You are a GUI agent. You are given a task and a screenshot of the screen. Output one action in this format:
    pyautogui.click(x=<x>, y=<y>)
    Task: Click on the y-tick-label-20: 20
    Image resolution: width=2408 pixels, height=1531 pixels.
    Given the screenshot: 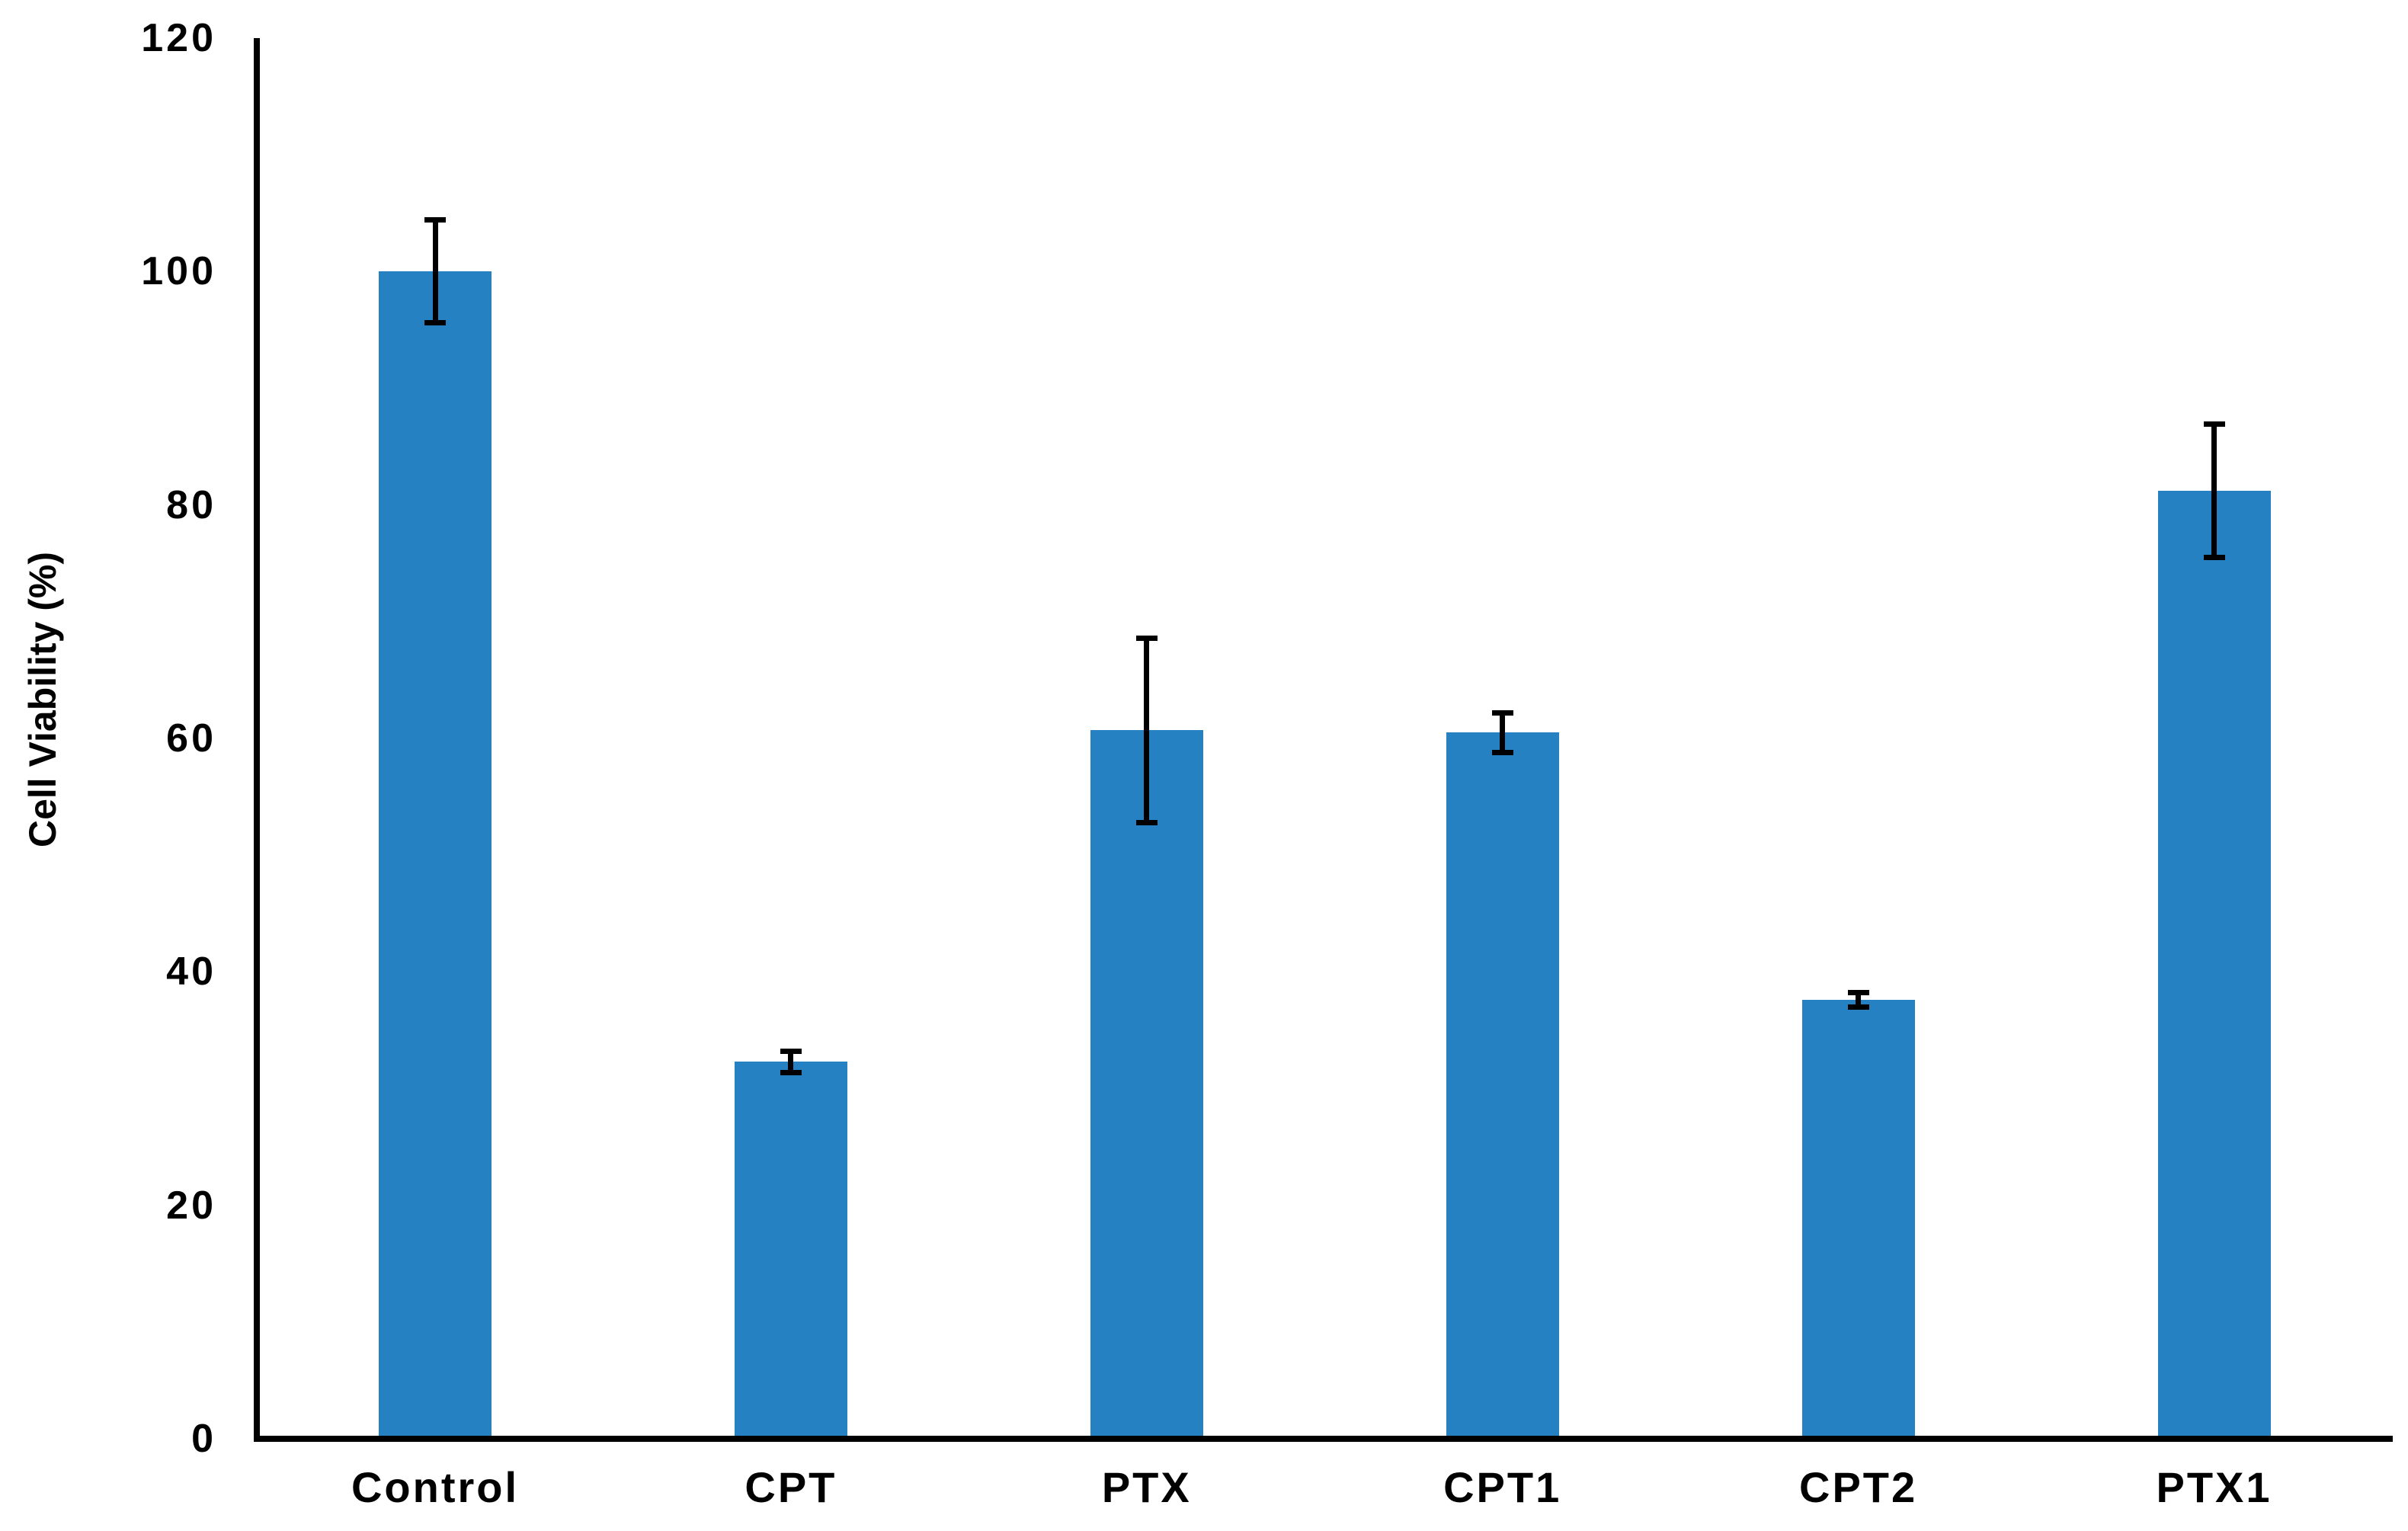 What is the action you would take?
    pyautogui.click(x=191, y=1205)
    